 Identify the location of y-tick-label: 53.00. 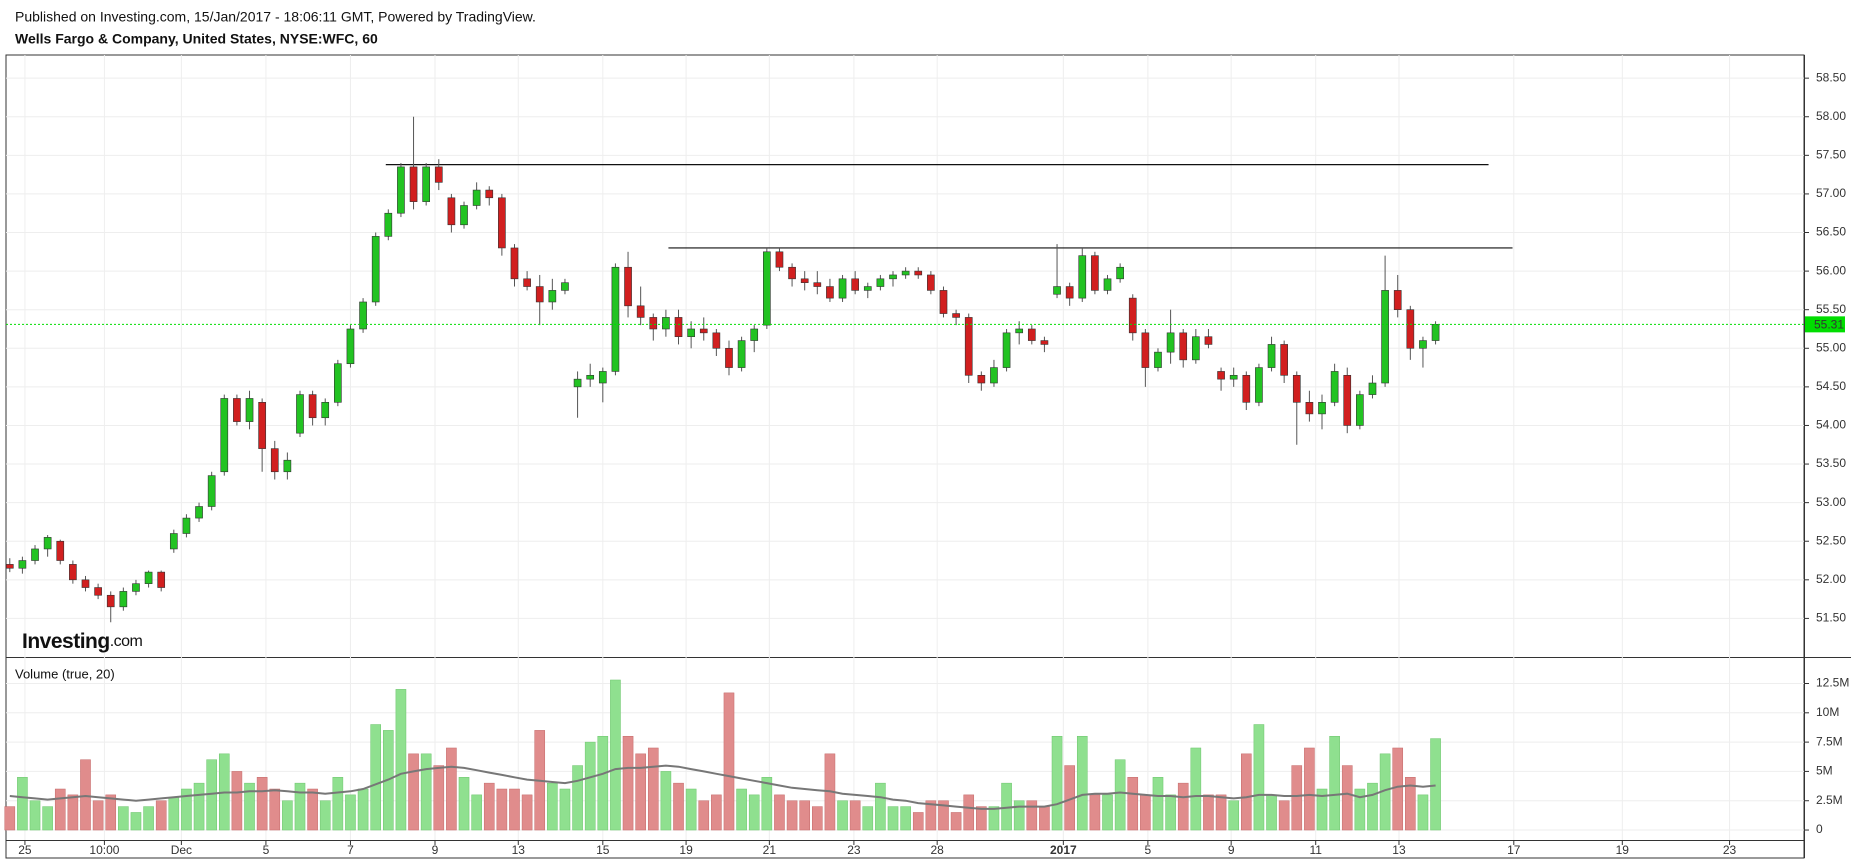
(1831, 502).